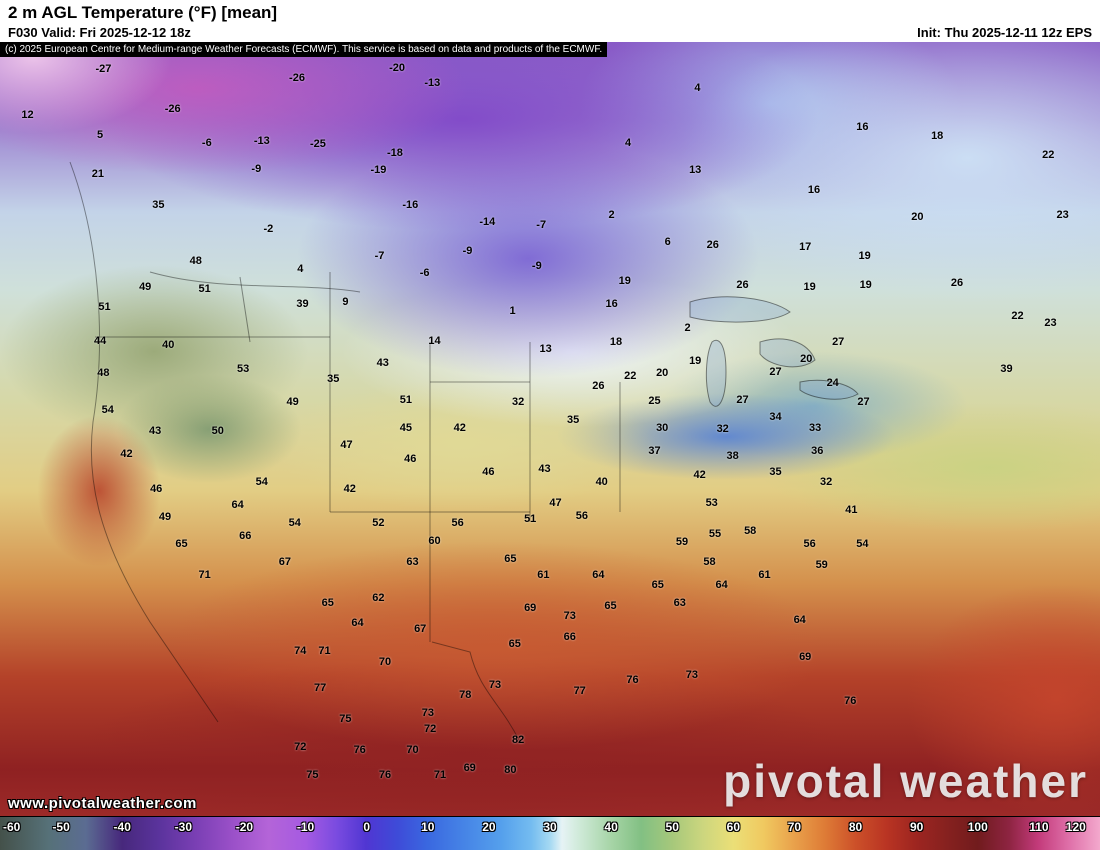 This screenshot has width=1100, height=850. What do you see at coordinates (394, 153) in the screenshot?
I see `temp-label: -18` at bounding box center [394, 153].